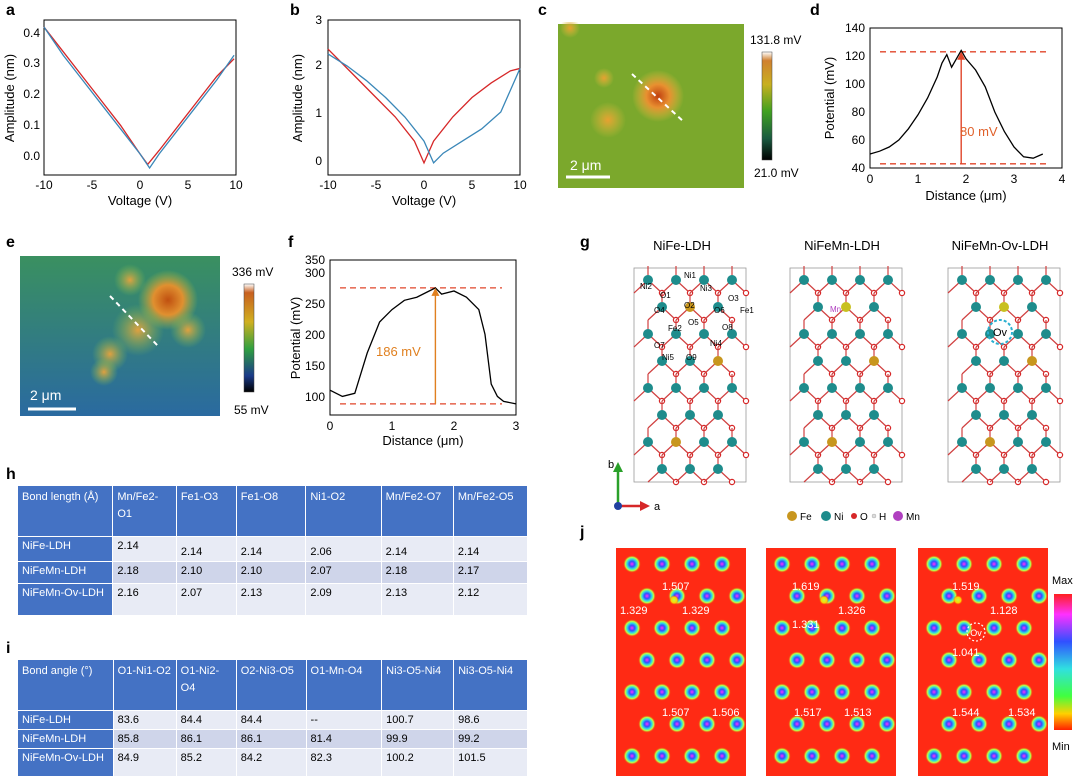 The height and width of the screenshot is (784, 1080). I want to click on series-line, so click(424, 106).